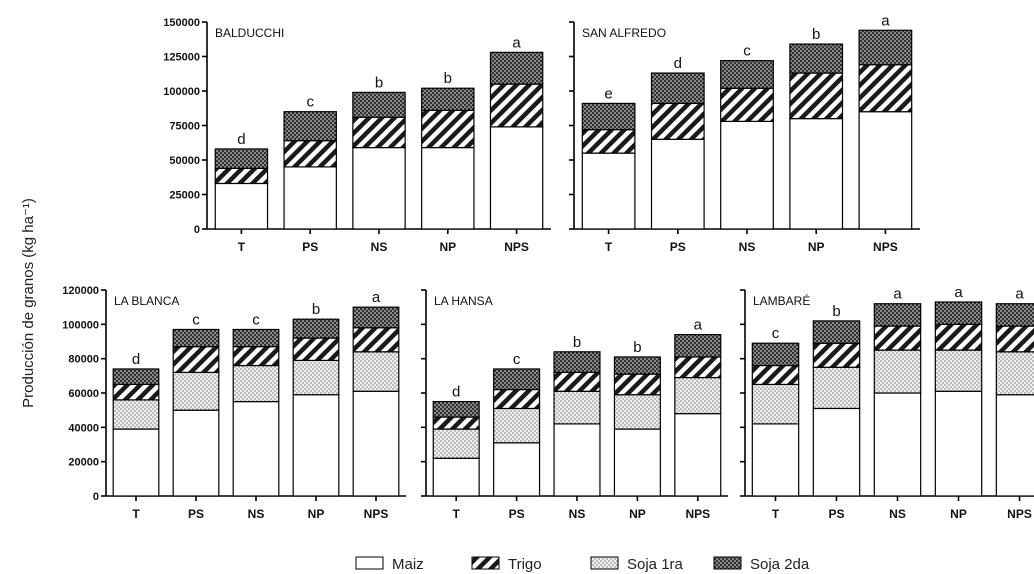 The image size is (1034, 574). I want to click on legend-item-soja-1ra: Soja 1ra, so click(637, 564).